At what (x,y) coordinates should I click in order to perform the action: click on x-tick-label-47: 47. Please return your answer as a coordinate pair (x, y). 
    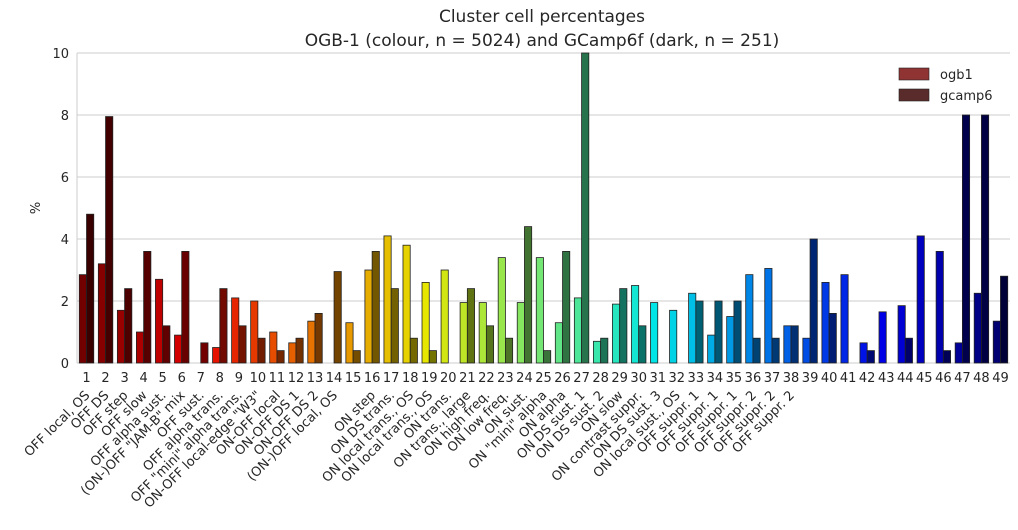
    Looking at the image, I should click on (962, 378).